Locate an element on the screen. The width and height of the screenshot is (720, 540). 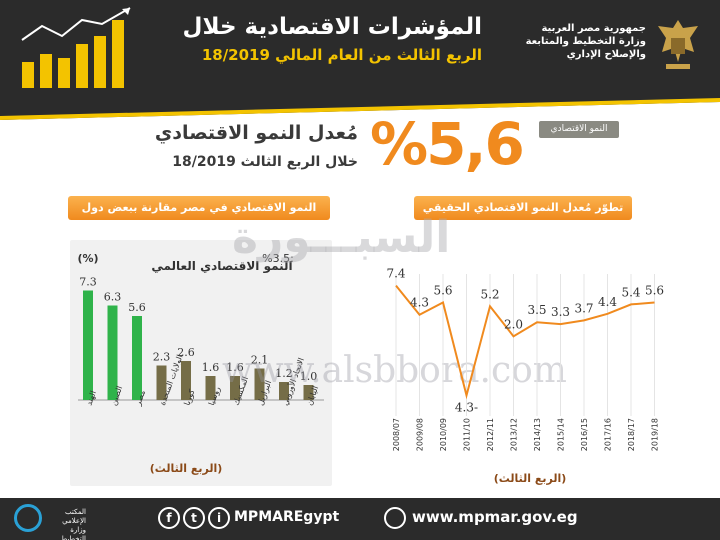
line-x-tick-label: 2008/07 is located at coordinates (396, 434).